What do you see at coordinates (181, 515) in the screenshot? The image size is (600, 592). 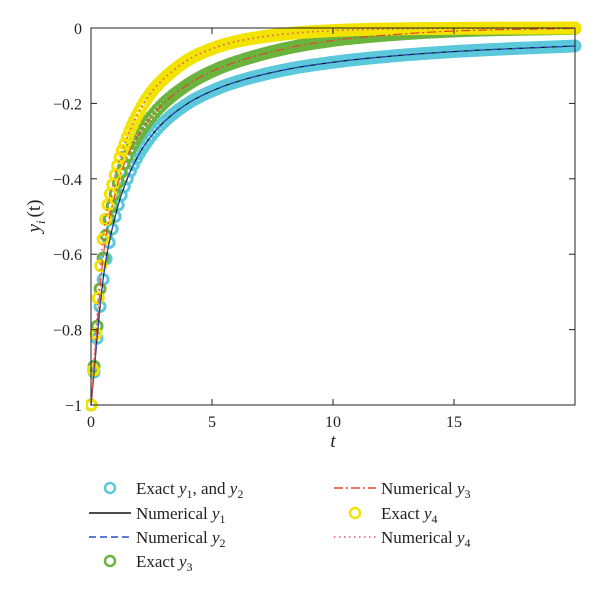 I see `legend-label: Numerical y1` at bounding box center [181, 515].